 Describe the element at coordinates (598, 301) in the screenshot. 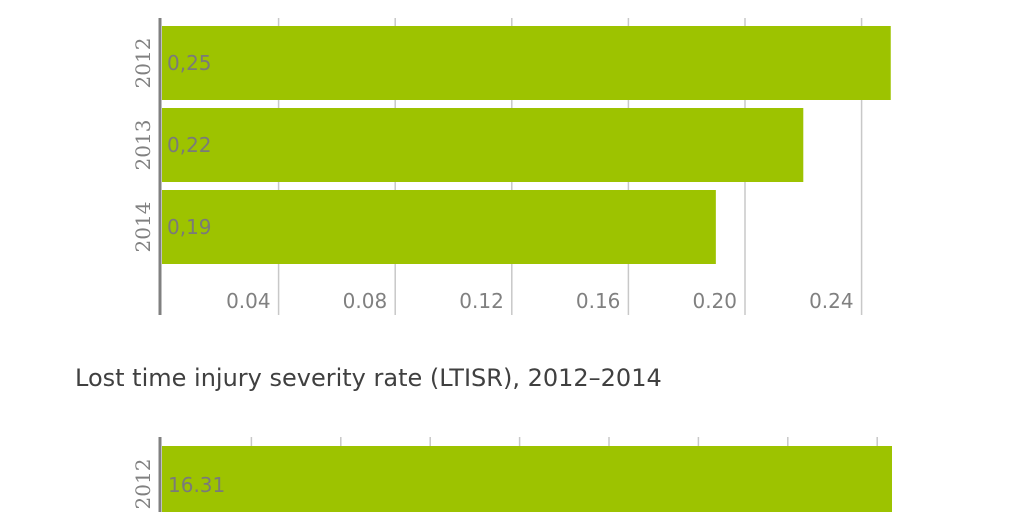

I see `x-tick-label: 0.16` at that location.